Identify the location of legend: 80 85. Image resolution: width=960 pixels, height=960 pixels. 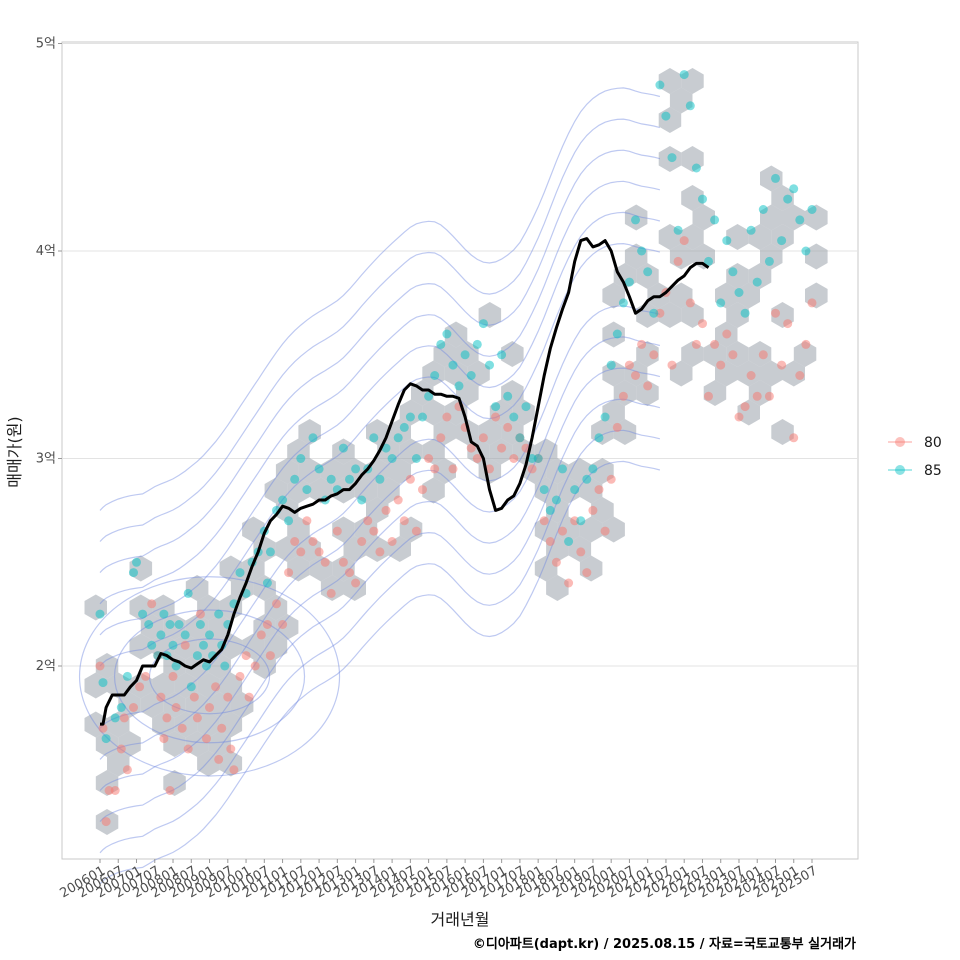
(915, 457).